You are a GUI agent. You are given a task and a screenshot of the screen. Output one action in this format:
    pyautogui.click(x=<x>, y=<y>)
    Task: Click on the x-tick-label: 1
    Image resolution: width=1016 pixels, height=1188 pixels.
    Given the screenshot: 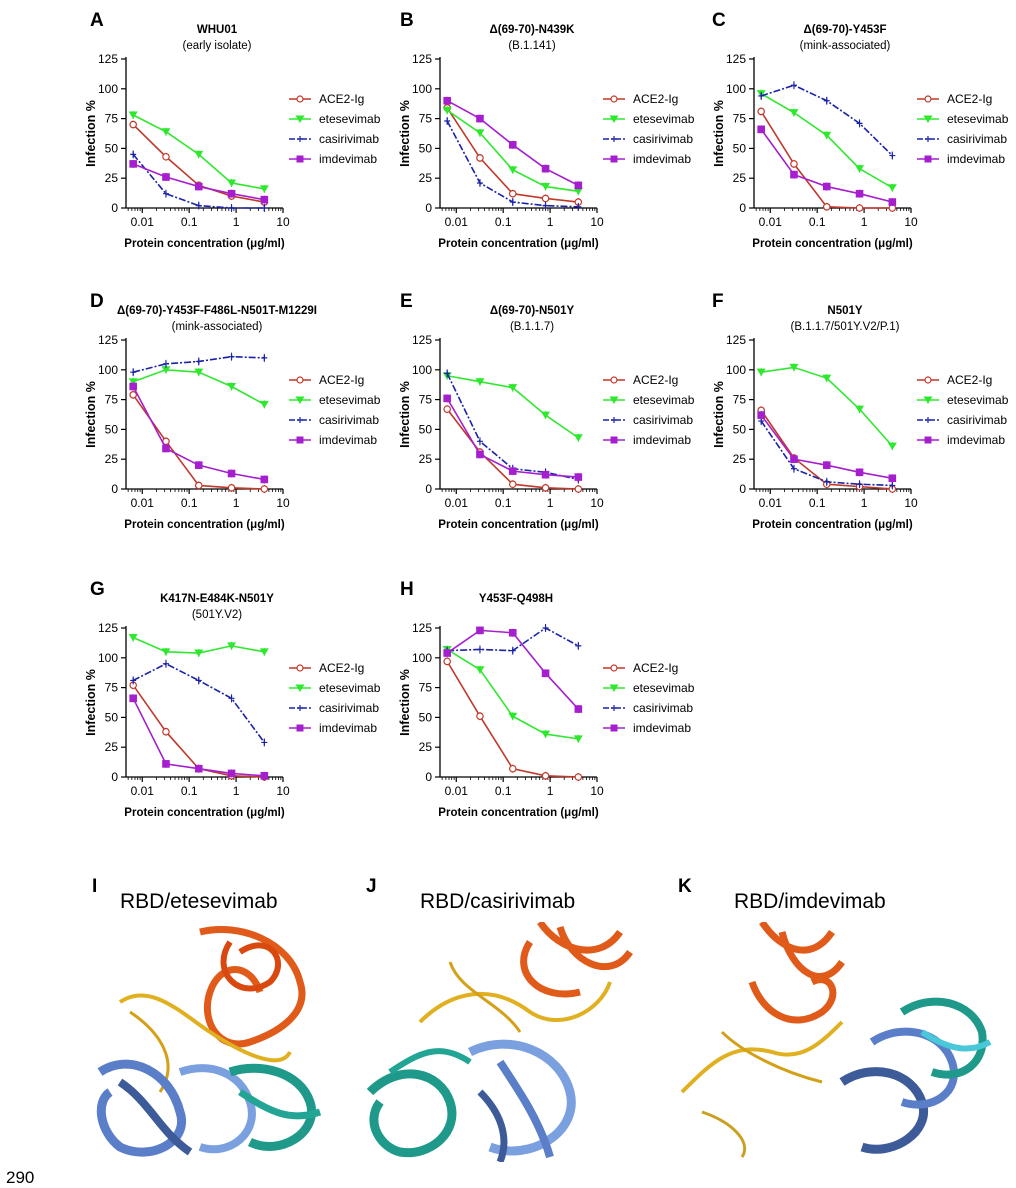 What is the action you would take?
    pyautogui.click(x=864, y=222)
    